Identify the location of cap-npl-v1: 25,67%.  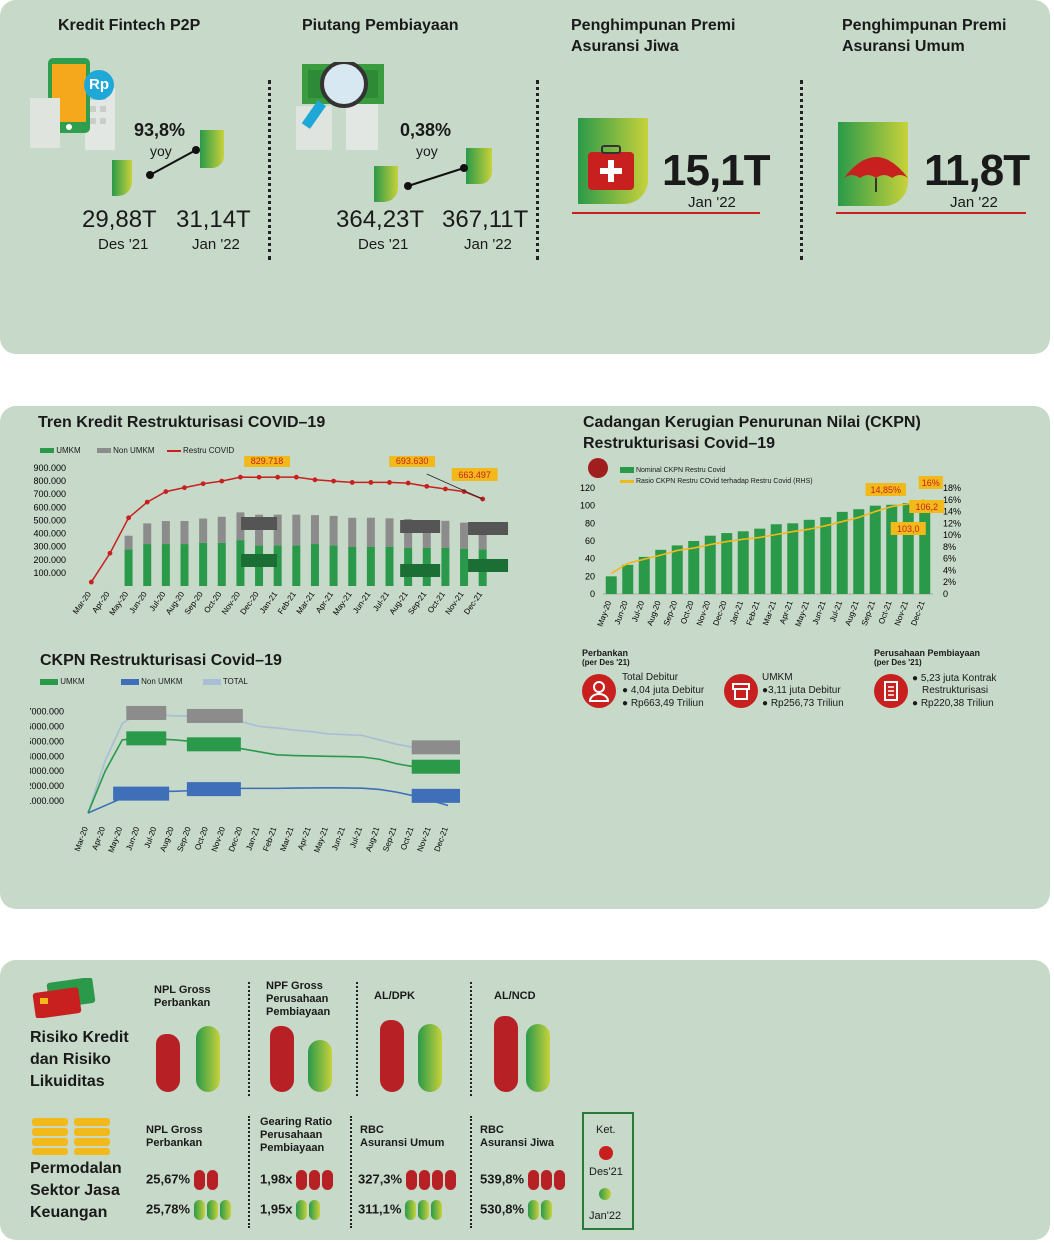
(182, 1180).